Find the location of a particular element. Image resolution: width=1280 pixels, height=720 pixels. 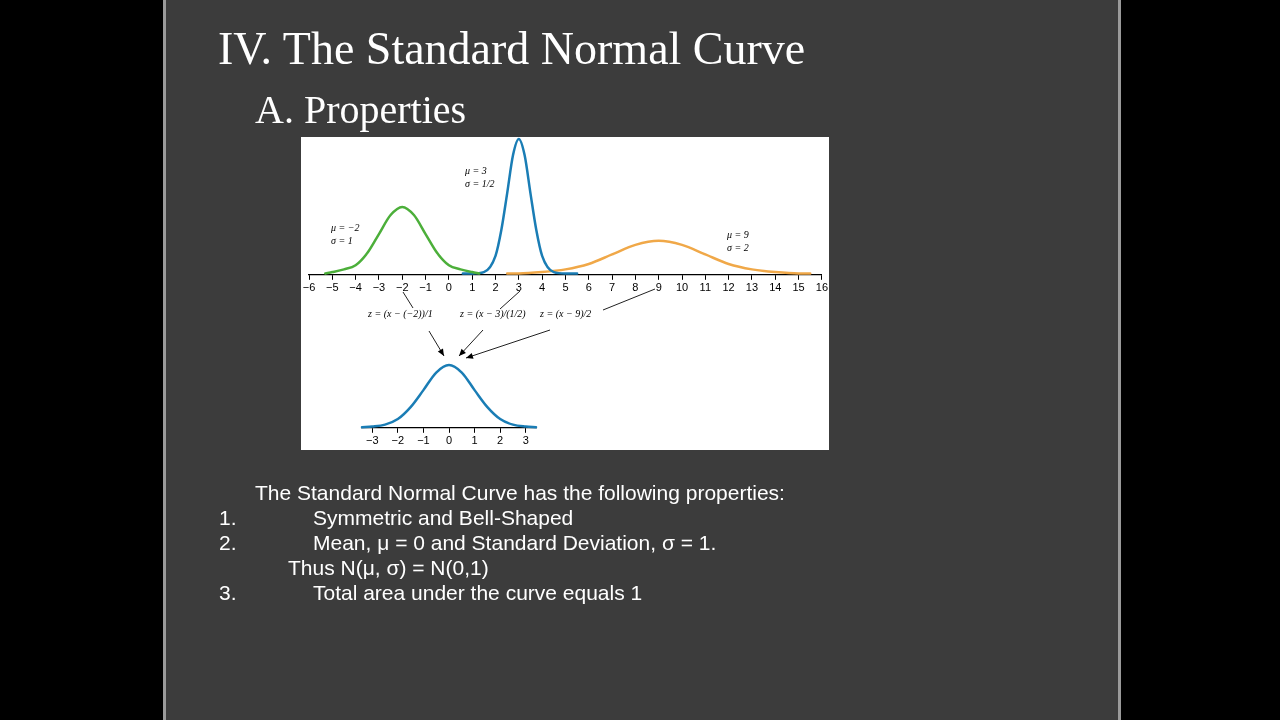

x-tick-label: 14 is located at coordinates (775, 287).